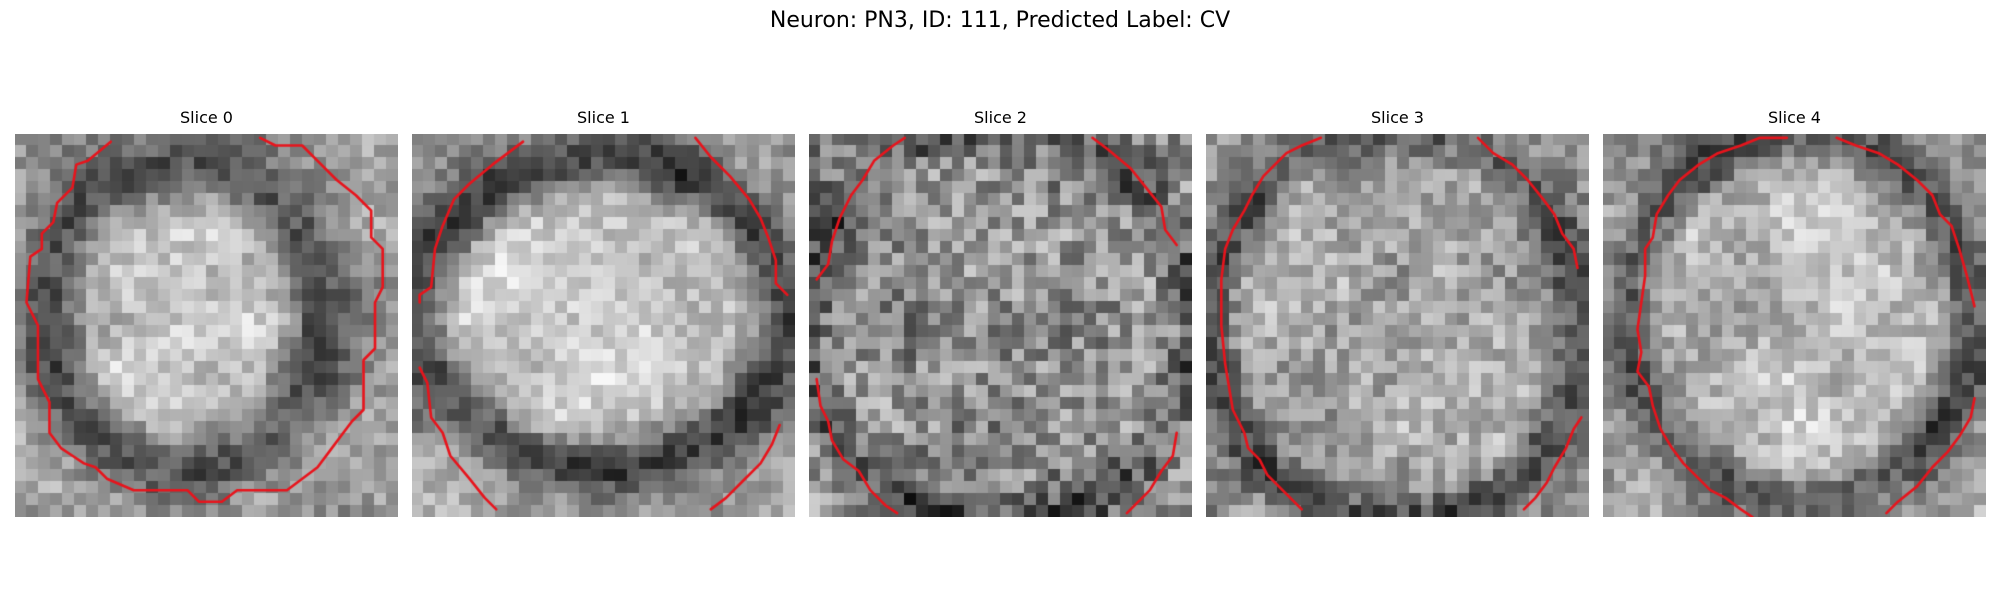  I want to click on slice-title: Slice 1, so click(603, 117).